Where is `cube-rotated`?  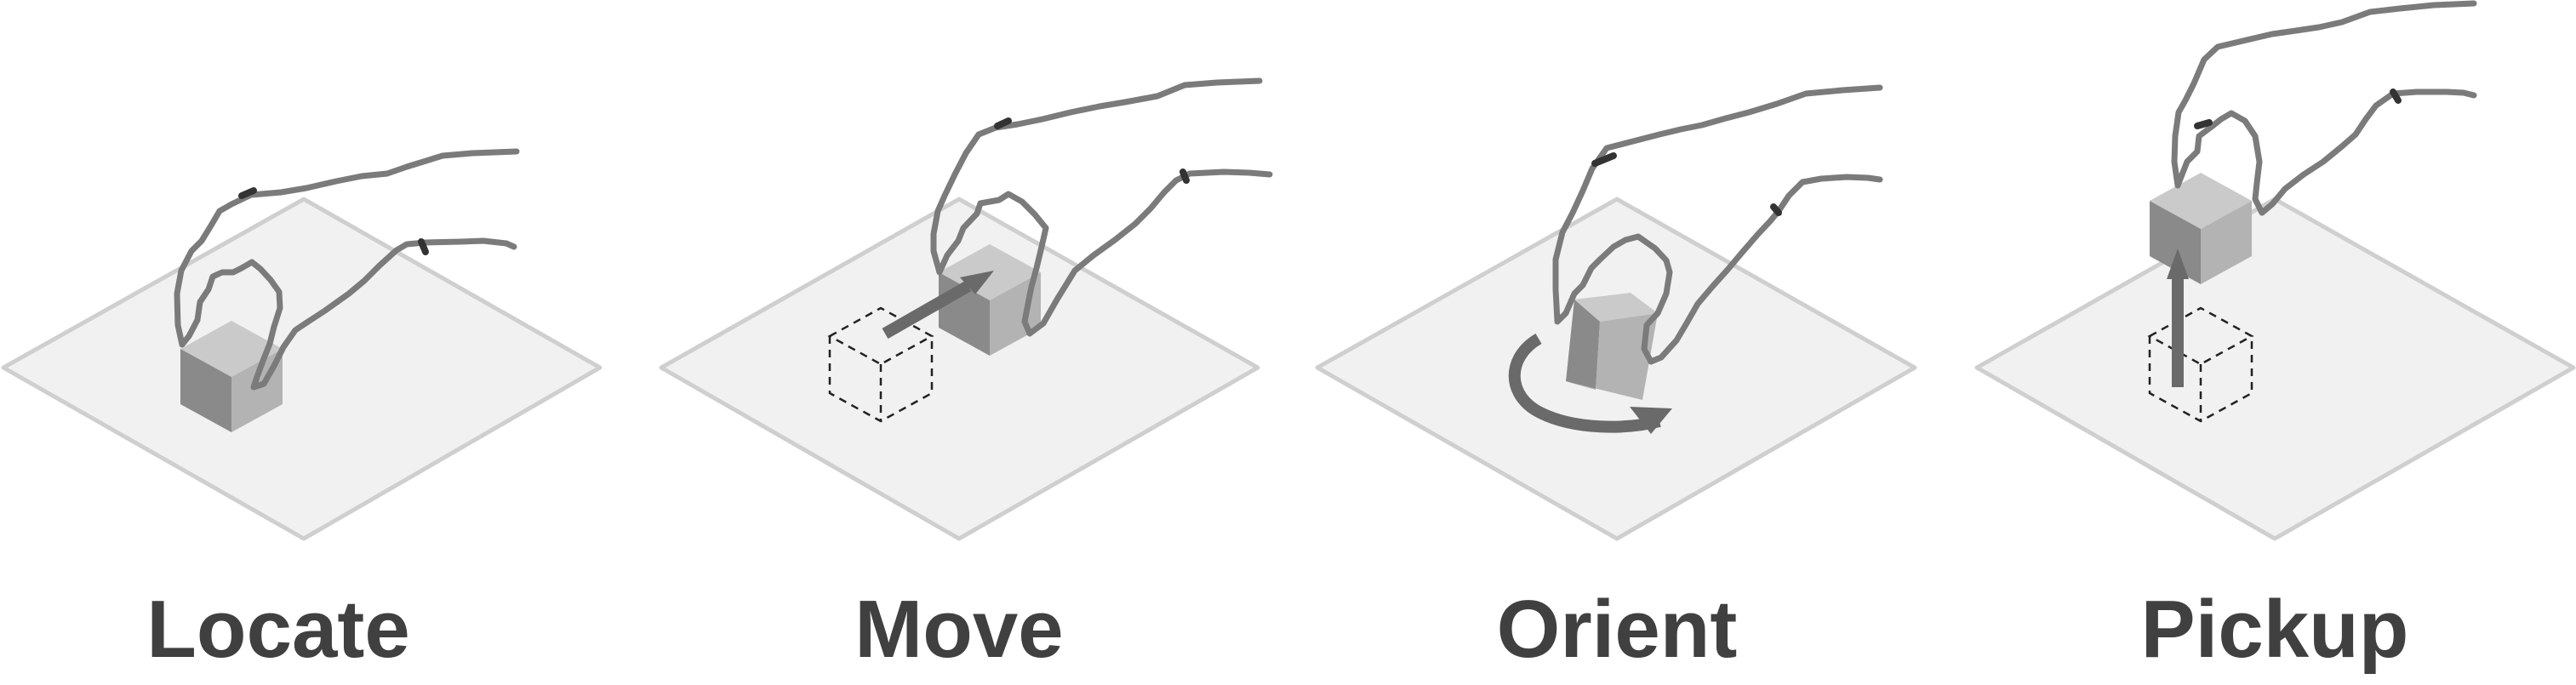 cube-rotated is located at coordinates (1612, 347).